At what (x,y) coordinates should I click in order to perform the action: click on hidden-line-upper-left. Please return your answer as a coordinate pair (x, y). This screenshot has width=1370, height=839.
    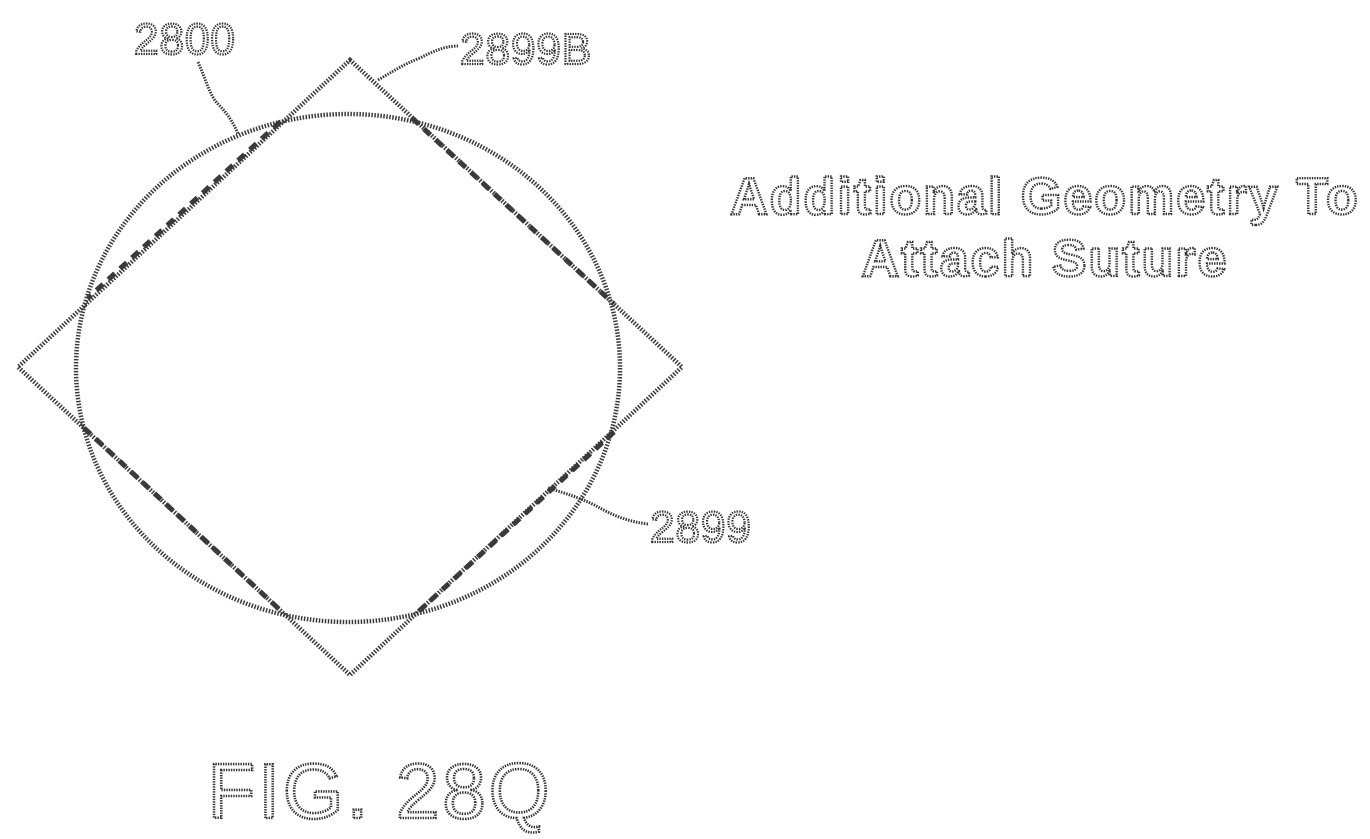
    Looking at the image, I should click on (184, 210).